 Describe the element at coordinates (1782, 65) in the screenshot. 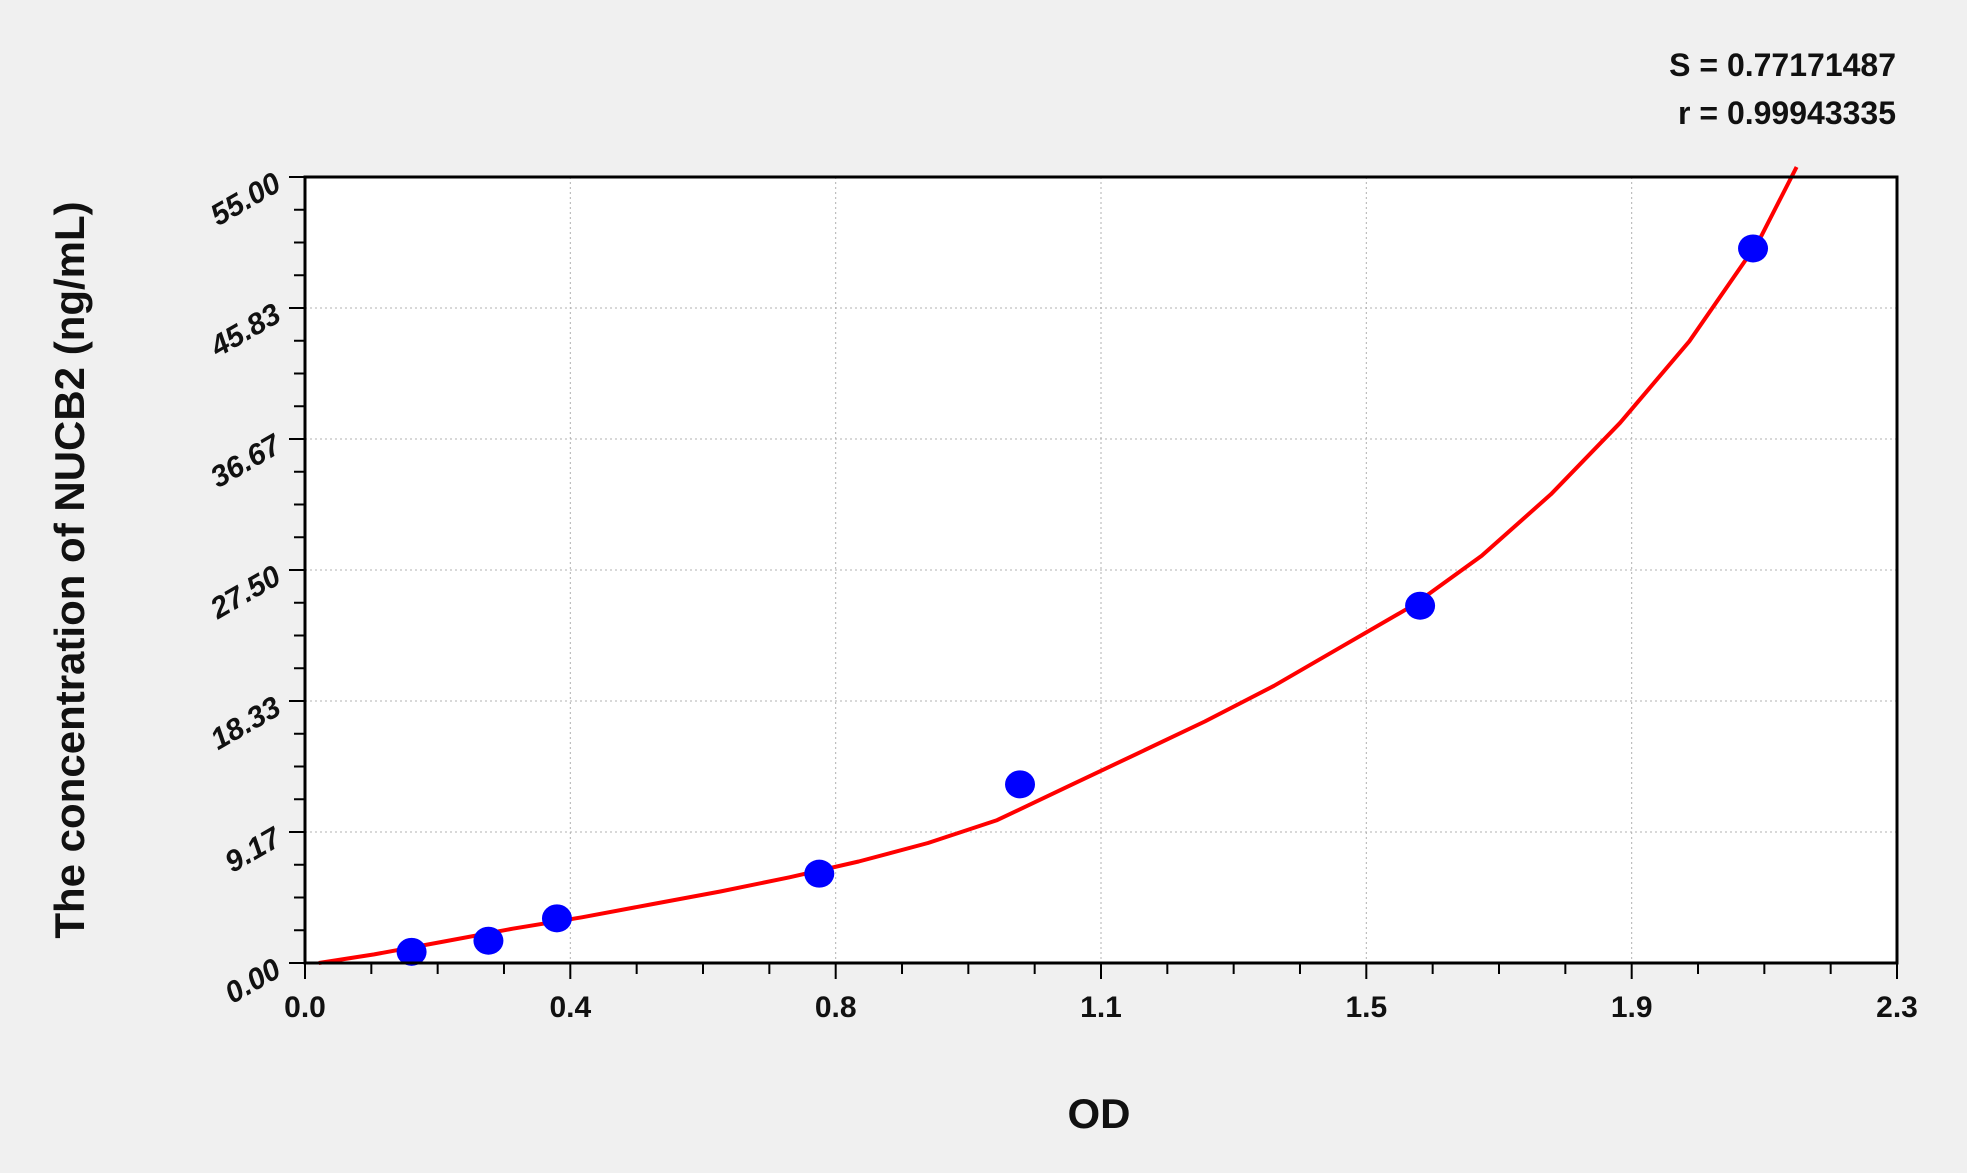

I see `stat-s: S = 0.77171487` at that location.